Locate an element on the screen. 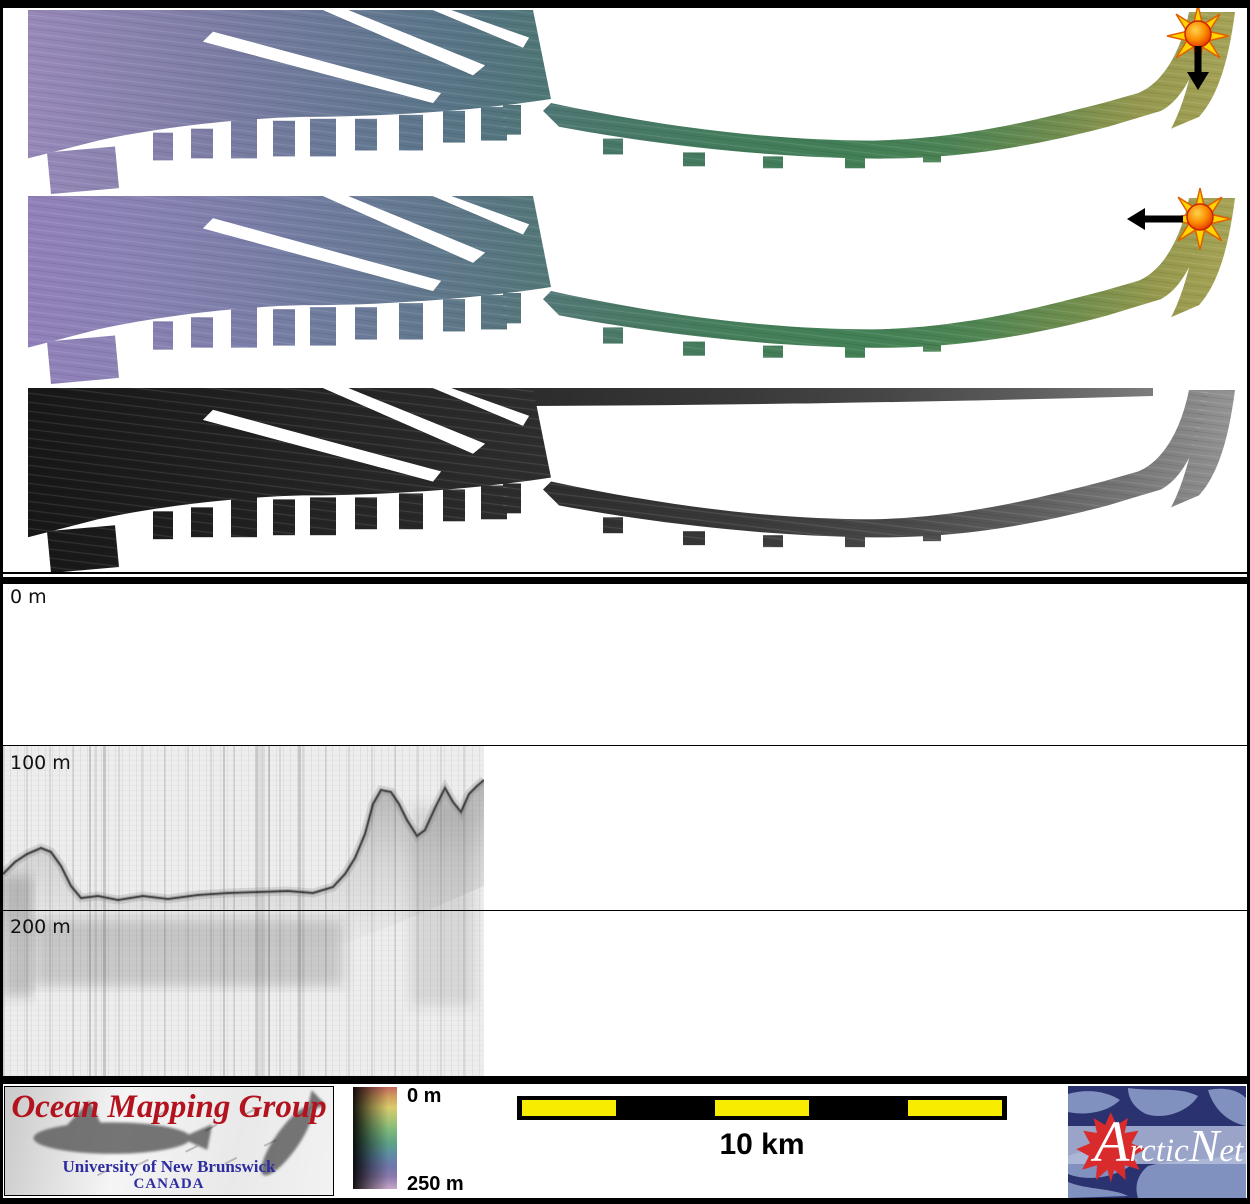 This screenshot has width=1250, height=1204. divider-profile-footer is located at coordinates (625, 1080).